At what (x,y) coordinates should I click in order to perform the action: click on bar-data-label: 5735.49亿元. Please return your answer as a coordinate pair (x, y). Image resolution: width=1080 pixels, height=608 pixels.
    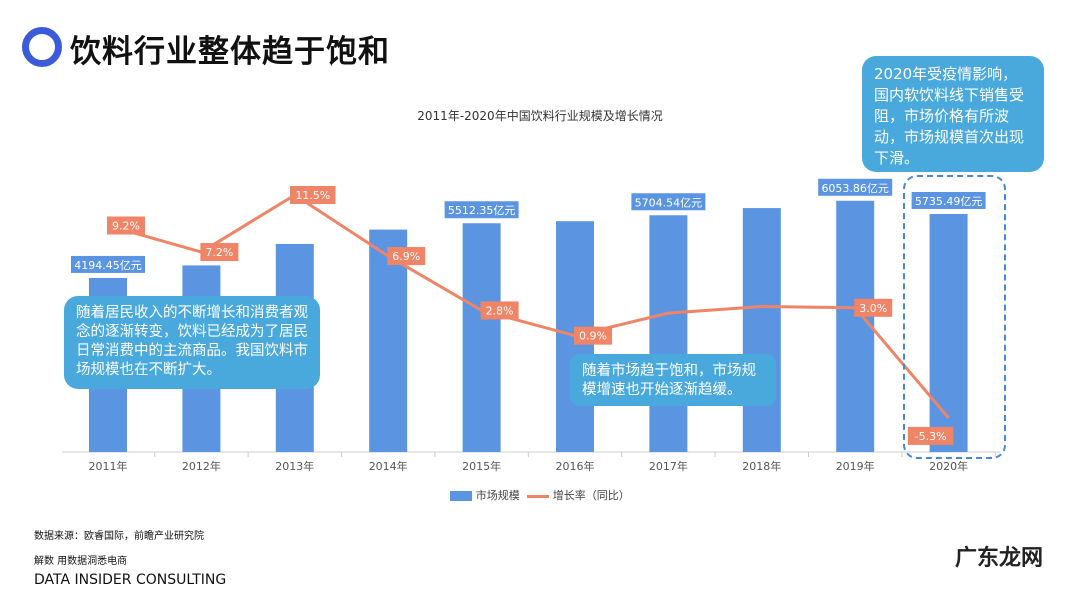
    Looking at the image, I should click on (949, 201).